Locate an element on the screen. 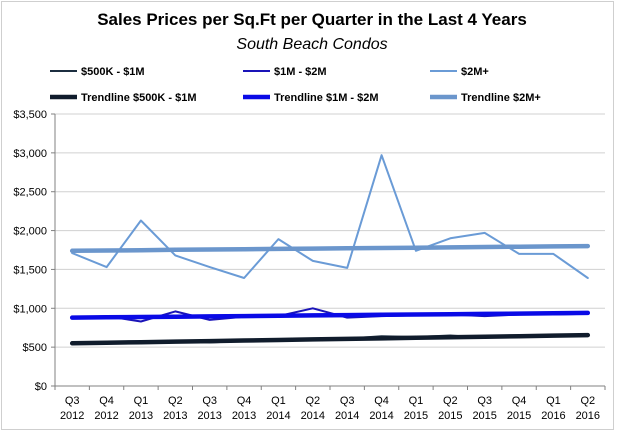 The height and width of the screenshot is (433, 617). legend-label: $2M+ is located at coordinates (475, 72).